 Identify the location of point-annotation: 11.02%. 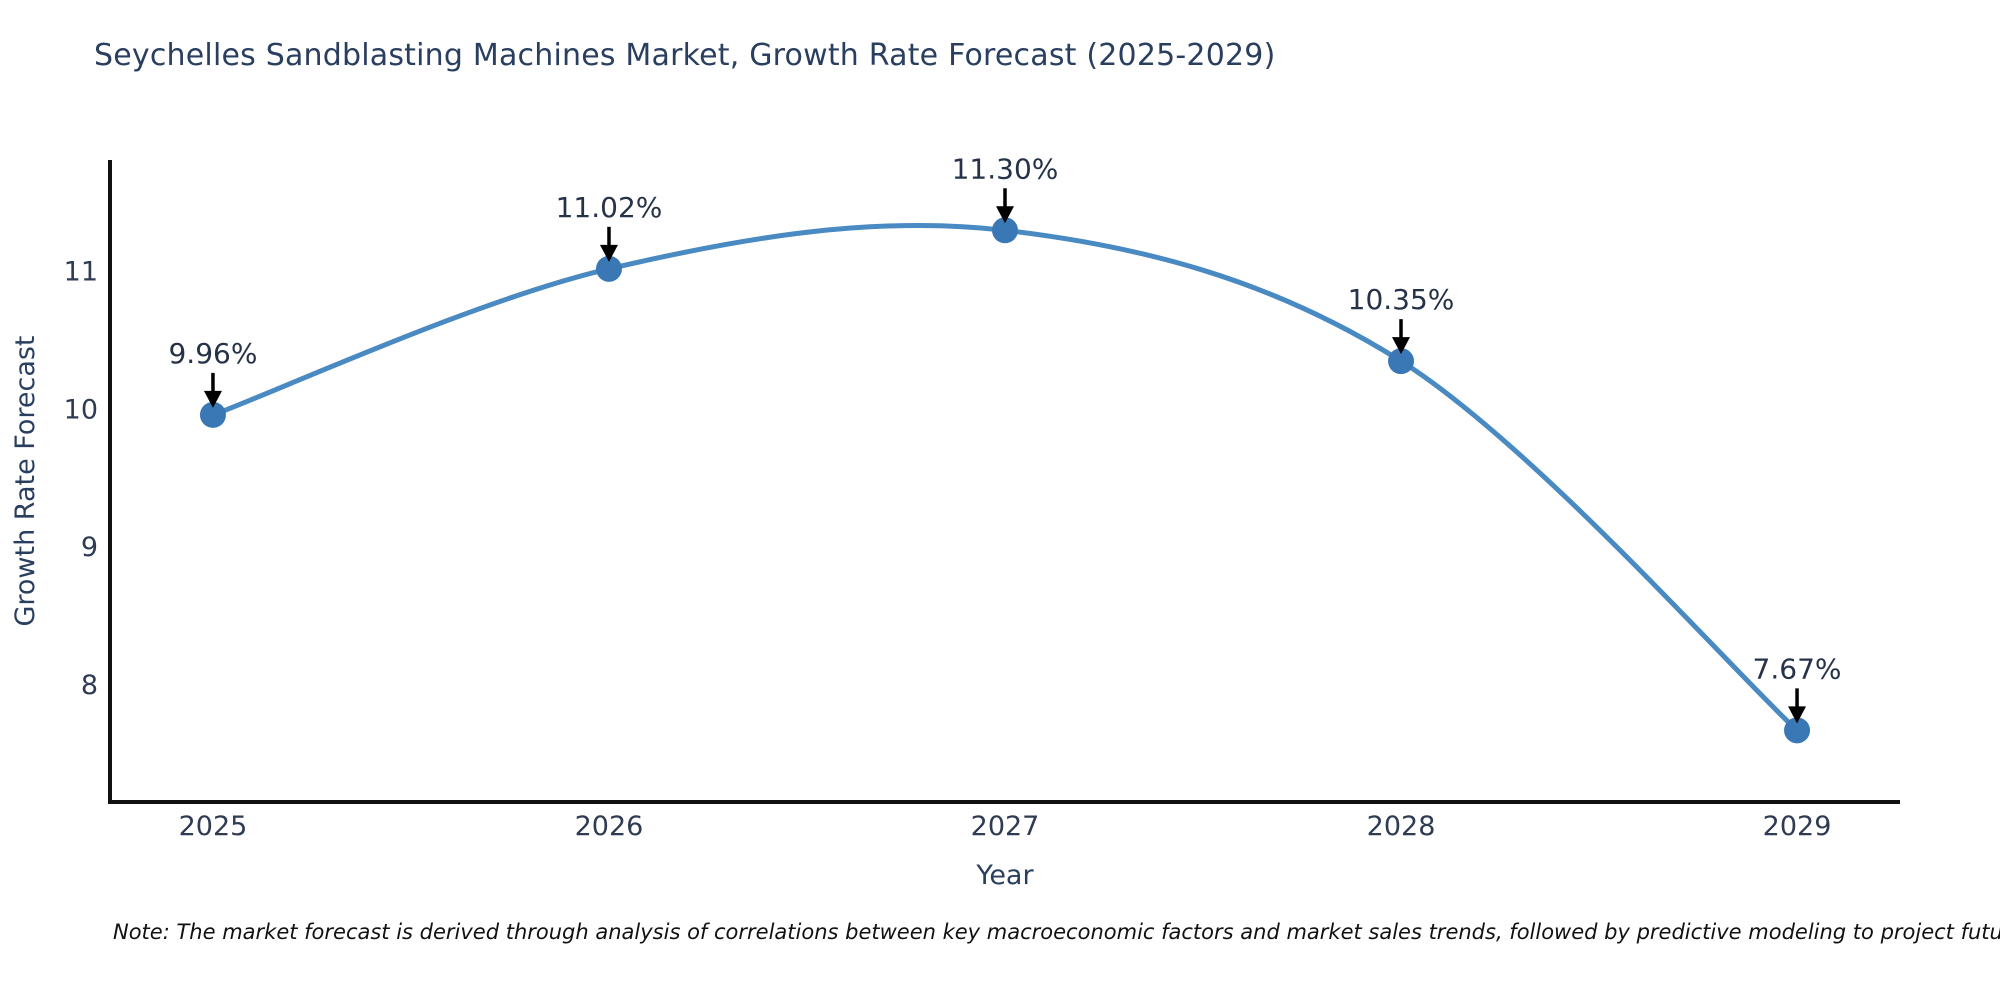
(609, 226).